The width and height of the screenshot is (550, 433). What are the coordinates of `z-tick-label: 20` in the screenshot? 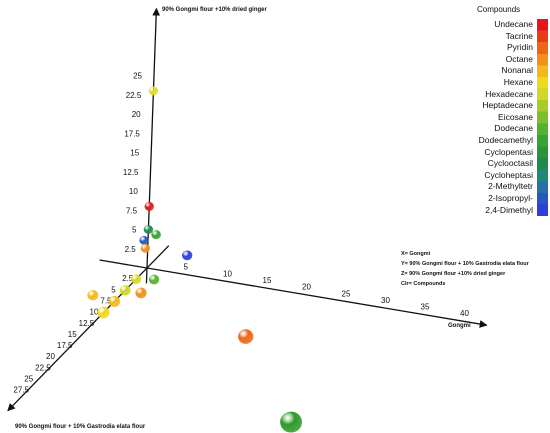 It's located at (136, 114).